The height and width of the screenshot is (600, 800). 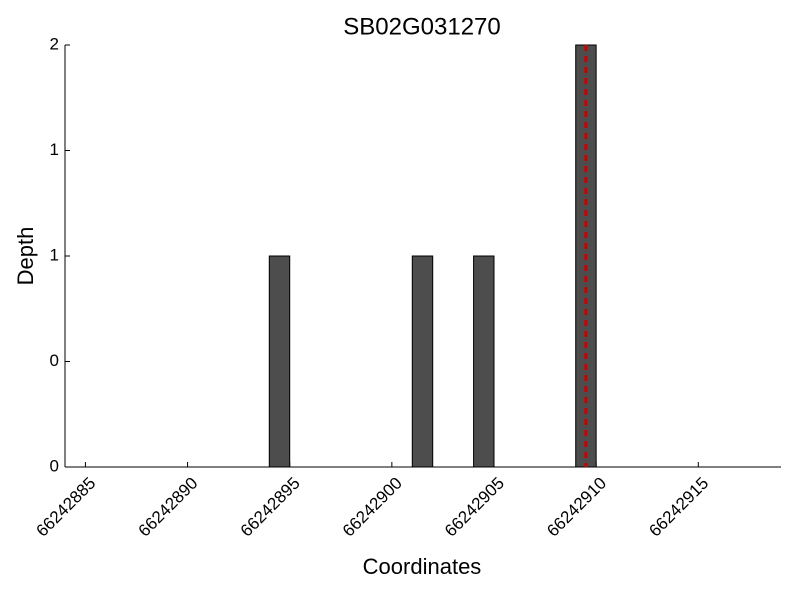 I want to click on chart-title: SB02G031270, so click(x=421, y=26).